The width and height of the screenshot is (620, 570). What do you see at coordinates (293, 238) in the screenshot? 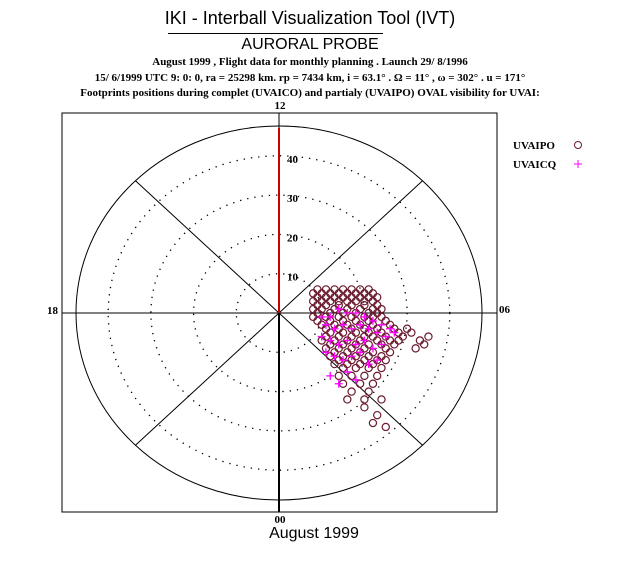
I see `radial-tick-label: 20` at bounding box center [293, 238].